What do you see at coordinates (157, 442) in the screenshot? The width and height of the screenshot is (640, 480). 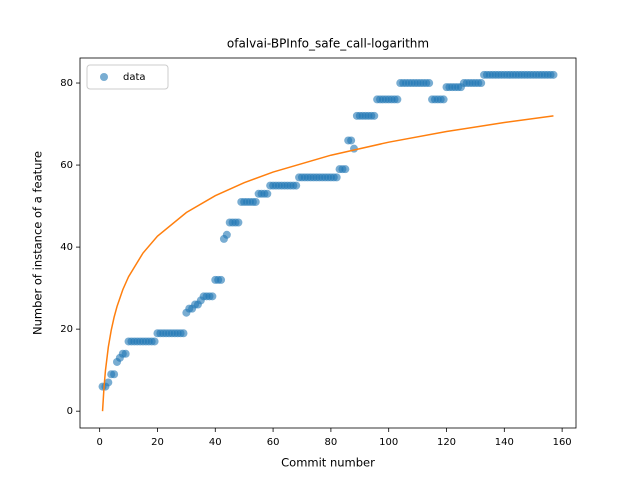 I see `x-tick-label: 20` at bounding box center [157, 442].